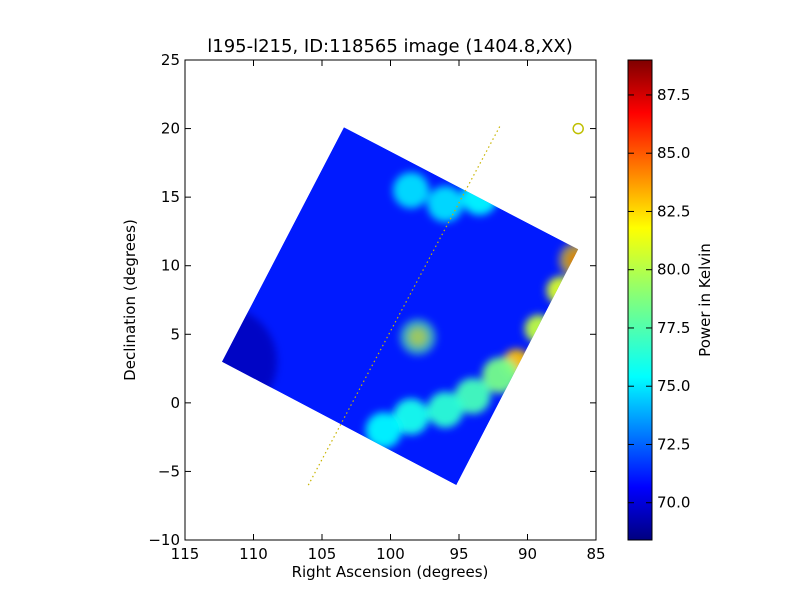  What do you see at coordinates (527, 554) in the screenshot?
I see `x-tick-label: 90` at bounding box center [527, 554].